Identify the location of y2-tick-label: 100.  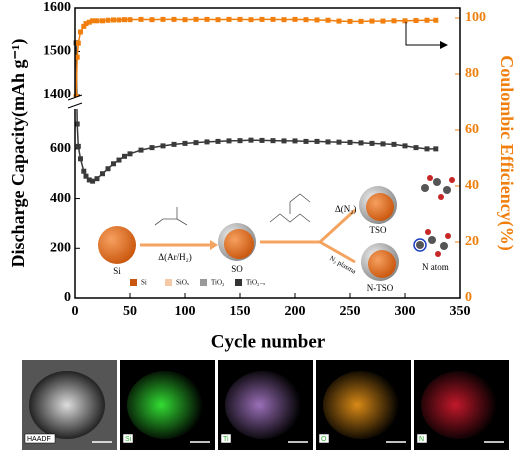
(475, 17).